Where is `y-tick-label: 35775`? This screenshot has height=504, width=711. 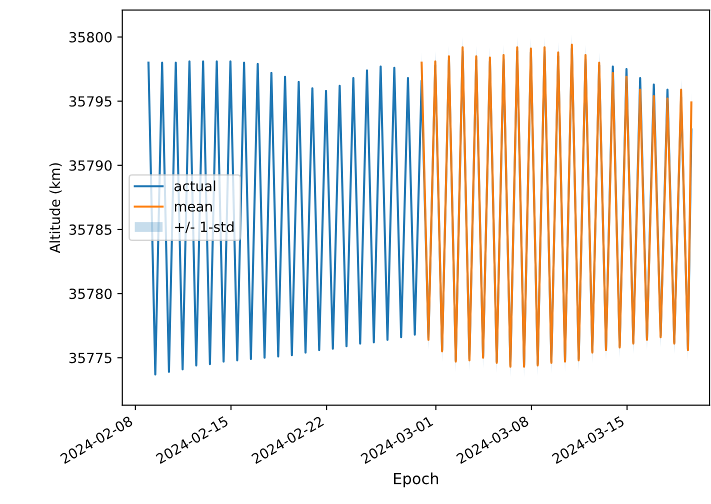 y-tick-label: 35775 is located at coordinates (90, 358).